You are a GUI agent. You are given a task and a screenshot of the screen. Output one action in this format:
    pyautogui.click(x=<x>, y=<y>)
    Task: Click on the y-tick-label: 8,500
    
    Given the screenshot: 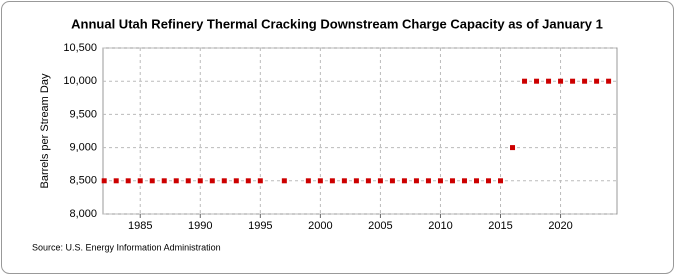 What is the action you would take?
    pyautogui.click(x=83, y=181)
    